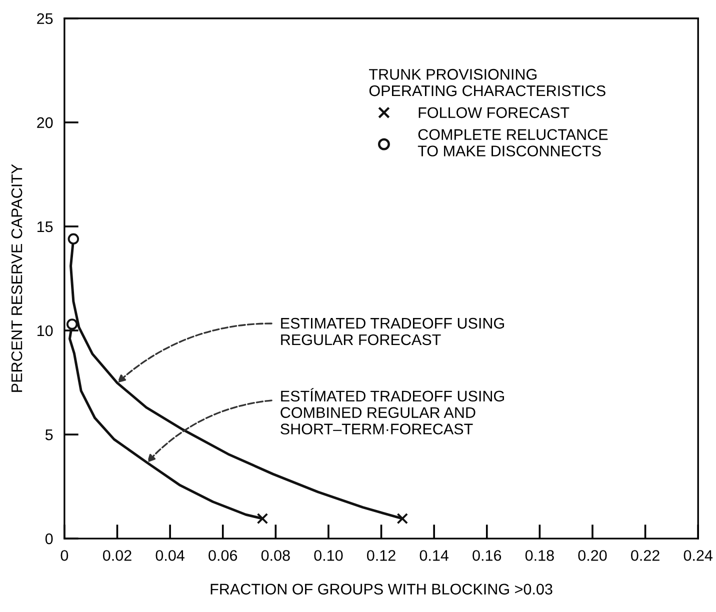 The image size is (716, 612). Describe the element at coordinates (45, 18) in the screenshot. I see `y-tick-label: 25` at that location.